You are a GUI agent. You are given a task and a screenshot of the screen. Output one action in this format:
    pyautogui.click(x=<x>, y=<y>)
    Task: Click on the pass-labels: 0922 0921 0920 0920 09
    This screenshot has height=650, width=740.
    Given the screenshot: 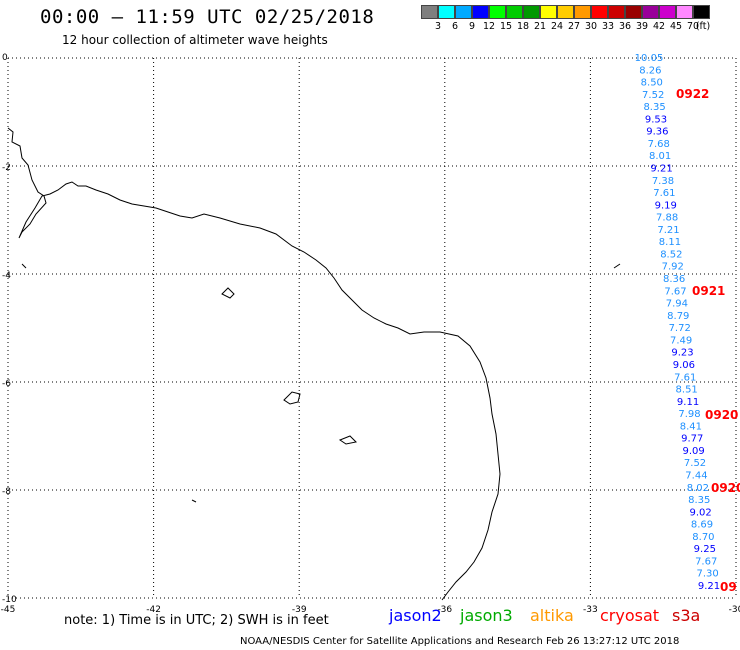 What is the action you would take?
    pyautogui.click(x=708, y=340)
    